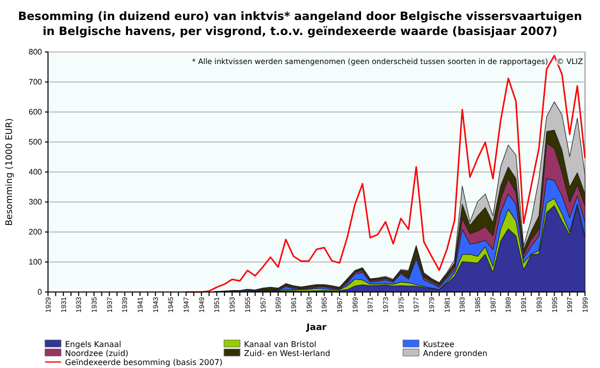 This screenshot has height=368, width=600. Describe the element at coordinates (35, 52) in the screenshot. I see `y-tick-label: 800` at that location.